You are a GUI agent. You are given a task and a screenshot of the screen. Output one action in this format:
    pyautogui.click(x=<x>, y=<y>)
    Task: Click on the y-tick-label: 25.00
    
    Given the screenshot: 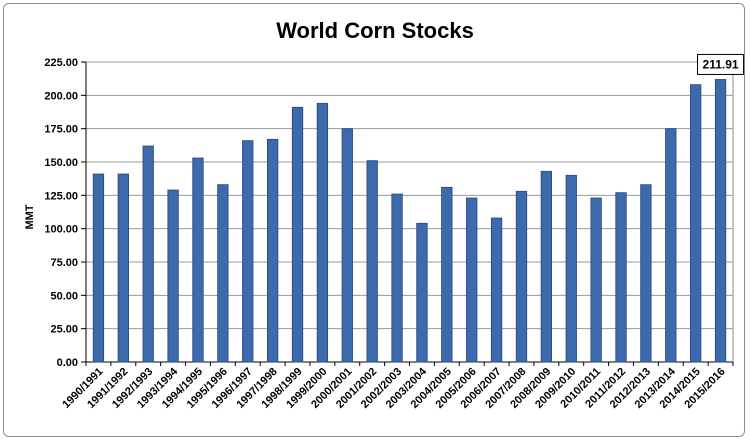 What is the action you would take?
    pyautogui.click(x=64, y=330)
    